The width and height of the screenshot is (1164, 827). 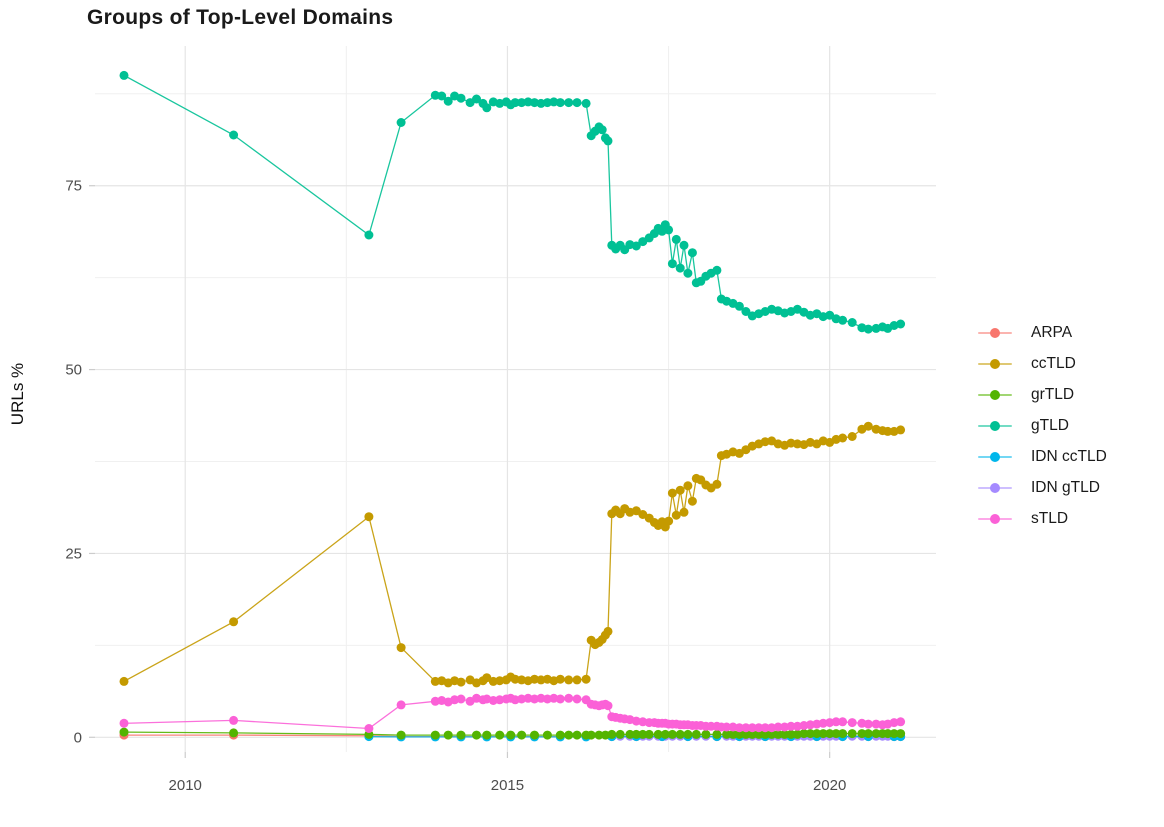 I want to click on legend-item-arpa: ARPA, so click(x=1042, y=332).